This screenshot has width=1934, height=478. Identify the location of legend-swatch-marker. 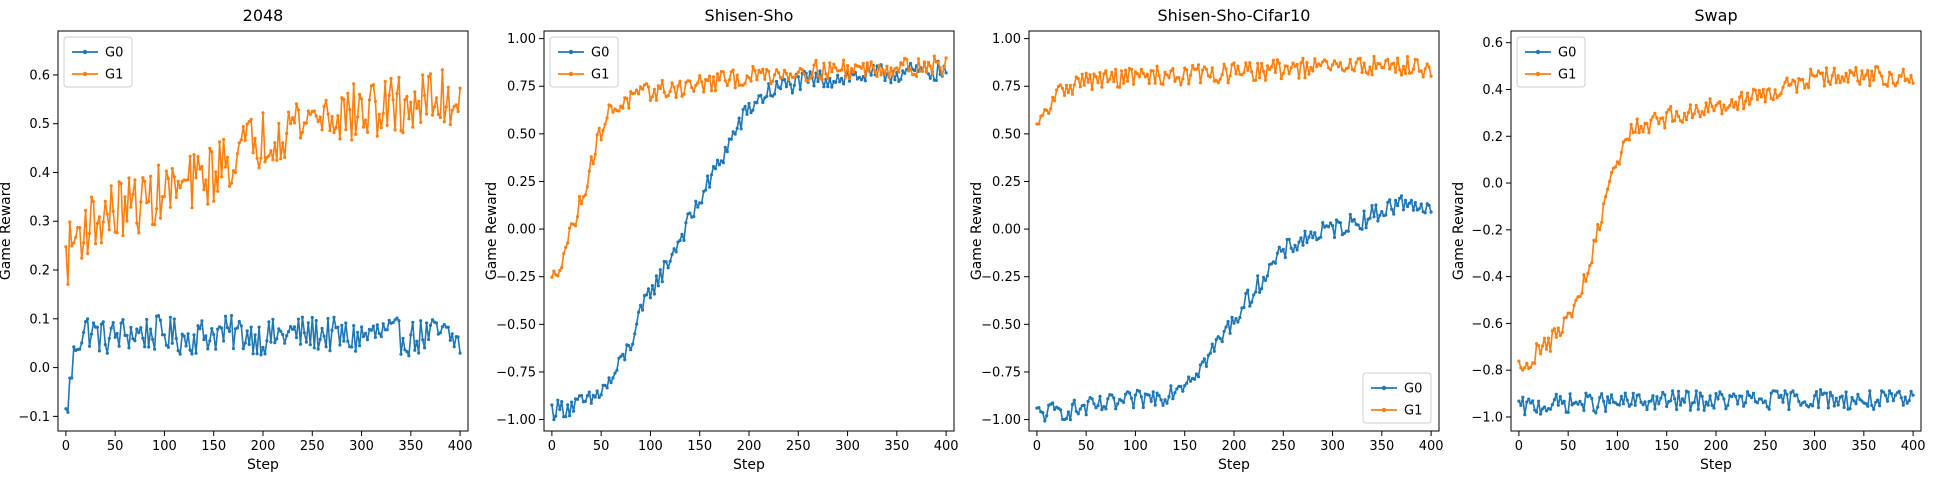
(1538, 52).